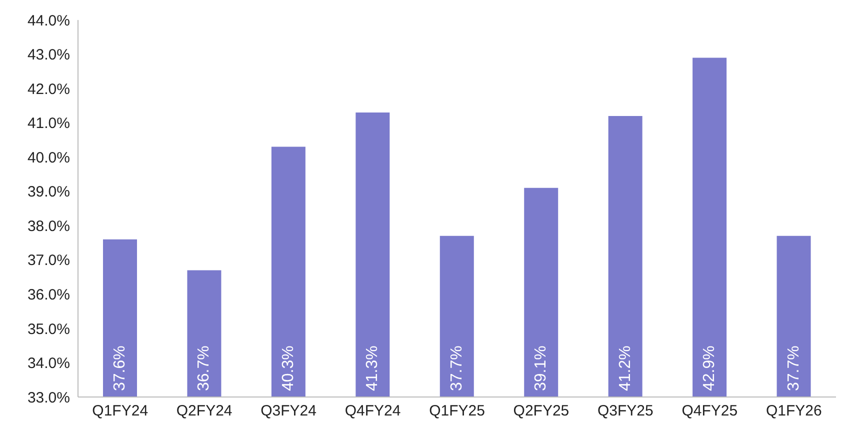 Image resolution: width=854 pixels, height=435 pixels. Describe the element at coordinates (541, 368) in the screenshot. I see `data-label: 39.1%` at that location.